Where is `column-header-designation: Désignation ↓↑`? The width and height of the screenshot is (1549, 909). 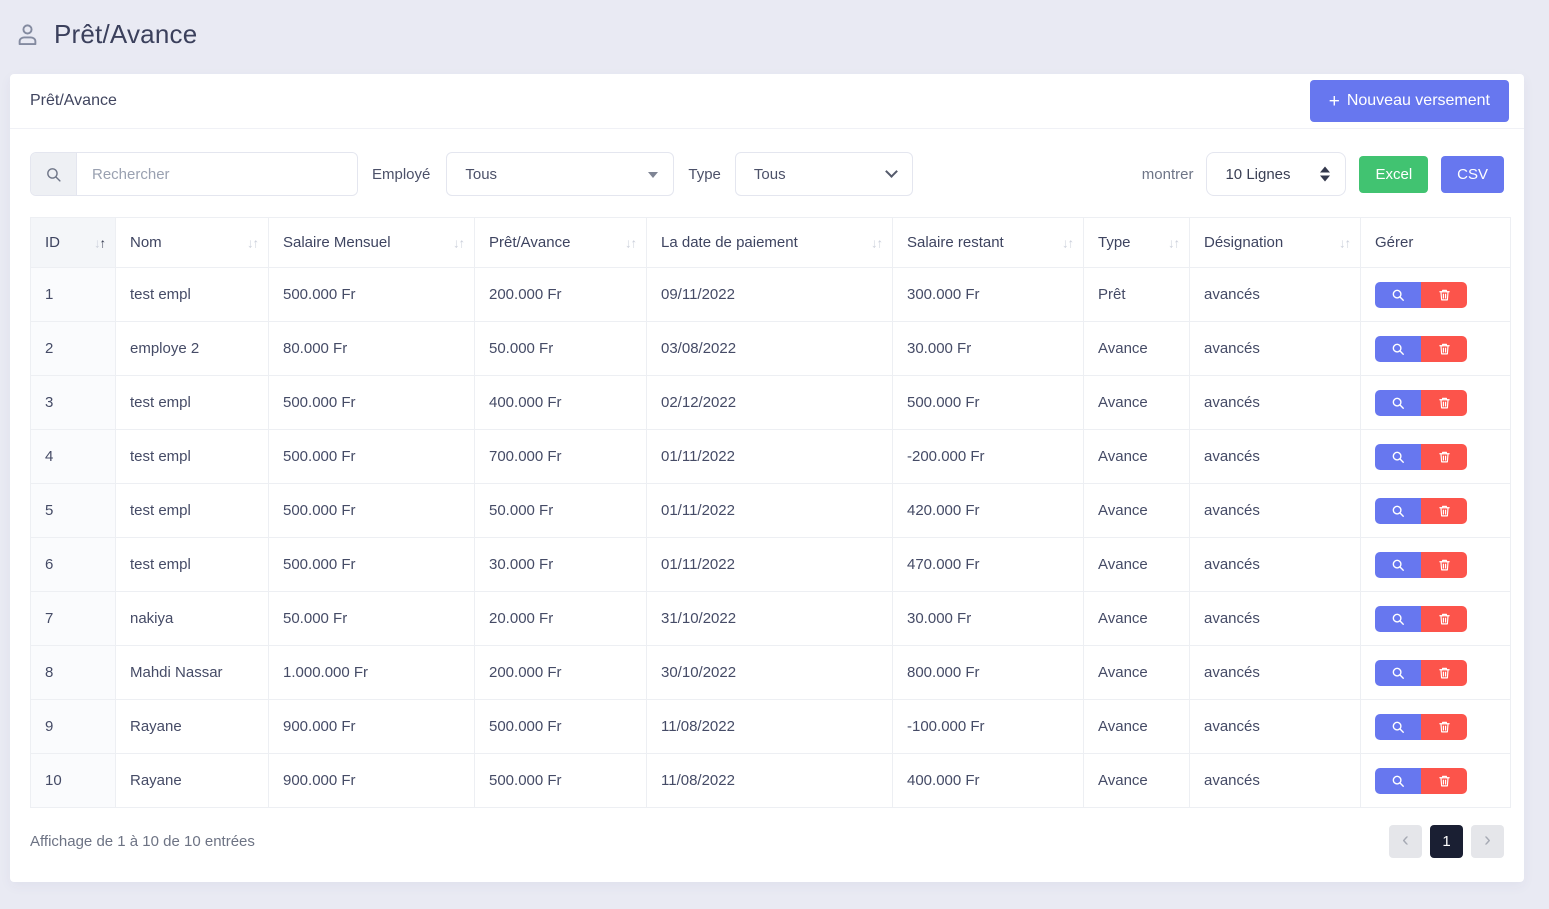
column-header-designation: Désignation ↓↑ is located at coordinates (1275, 242).